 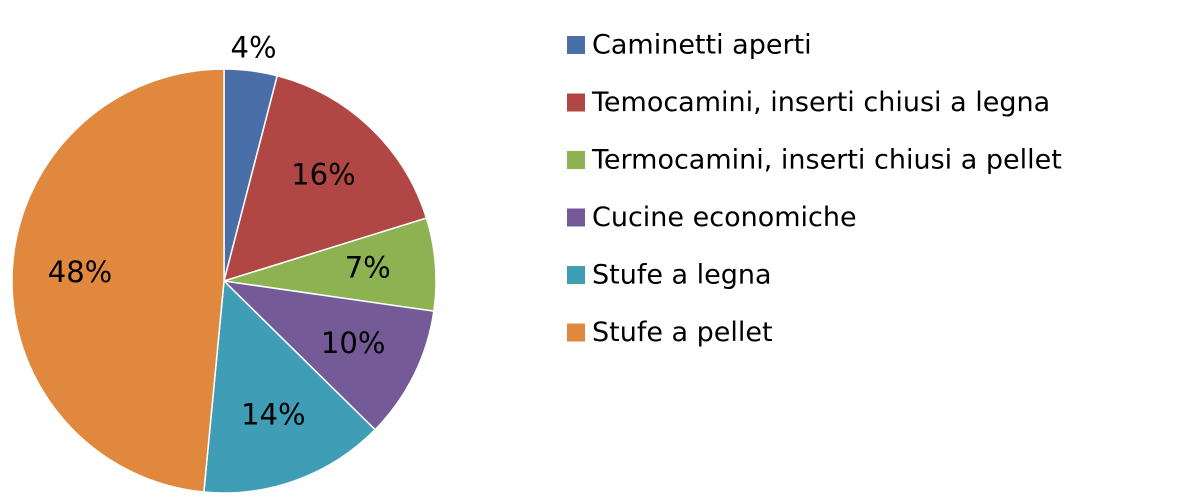 I want to click on legend-label: Cucine economiche, so click(x=724, y=217).